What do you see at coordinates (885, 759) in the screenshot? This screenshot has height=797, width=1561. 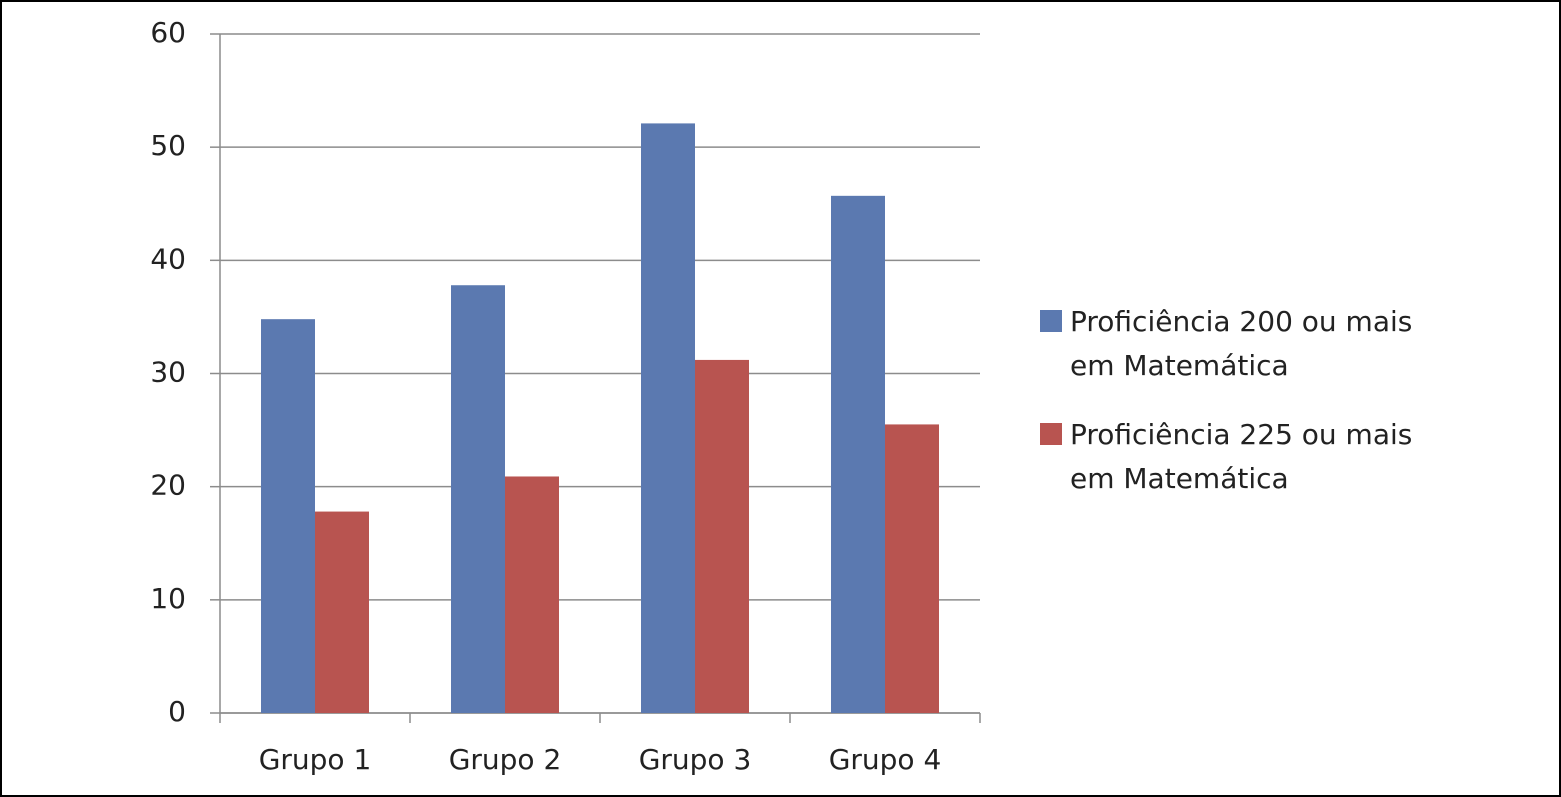 I see `x-tick-label: Grupo 4` at bounding box center [885, 759].